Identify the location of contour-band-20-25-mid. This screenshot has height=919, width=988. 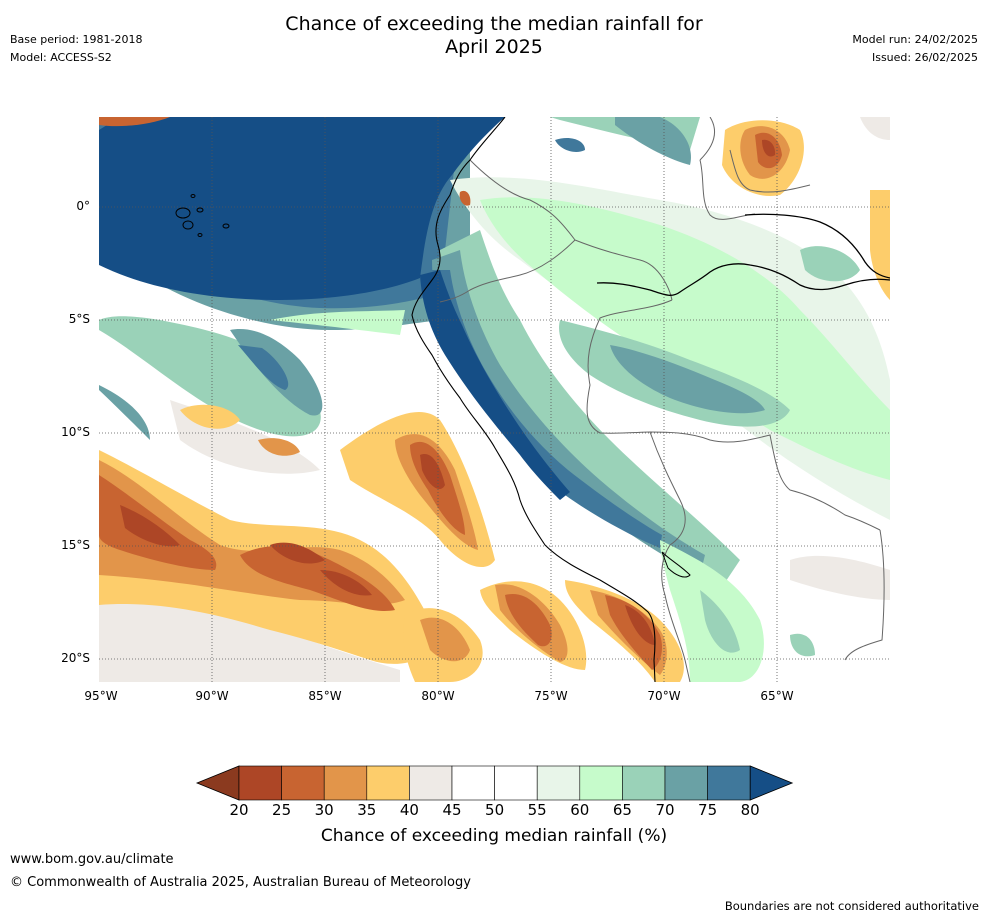
(297, 553).